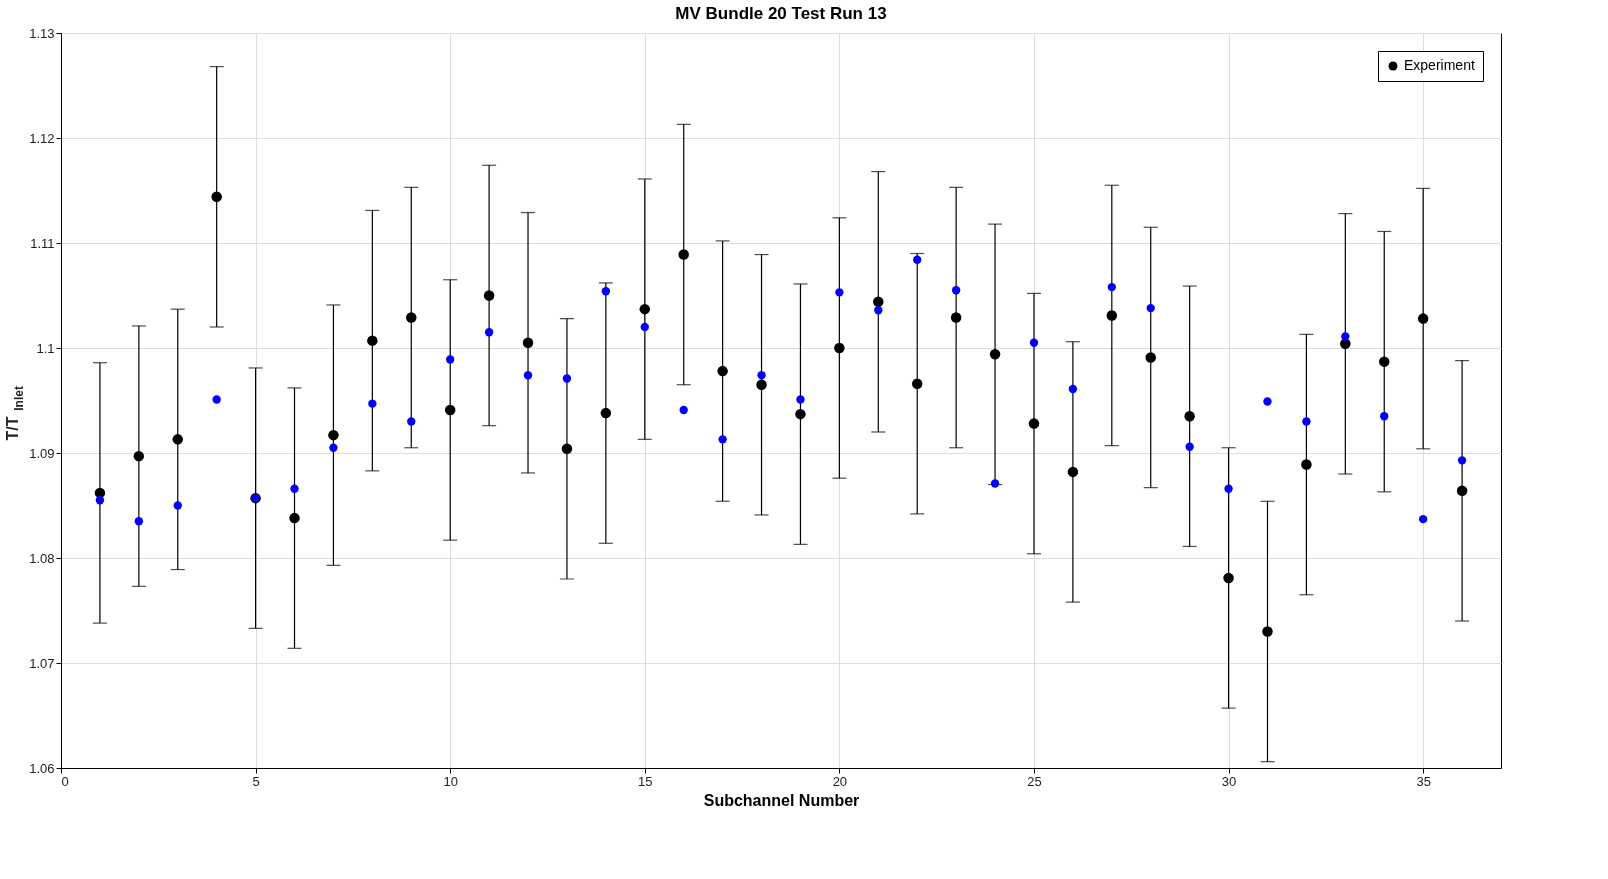  Describe the element at coordinates (1423, 781) in the screenshot. I see `x-tick-label: 35` at that location.